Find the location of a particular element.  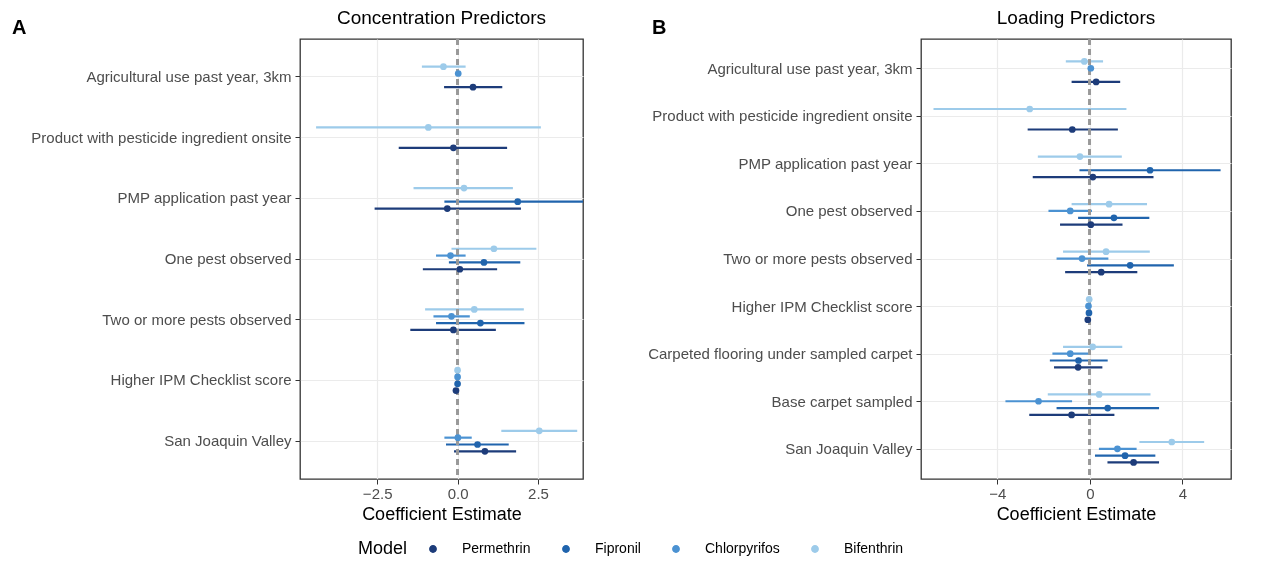

text: B is located at coordinates (659, 27).